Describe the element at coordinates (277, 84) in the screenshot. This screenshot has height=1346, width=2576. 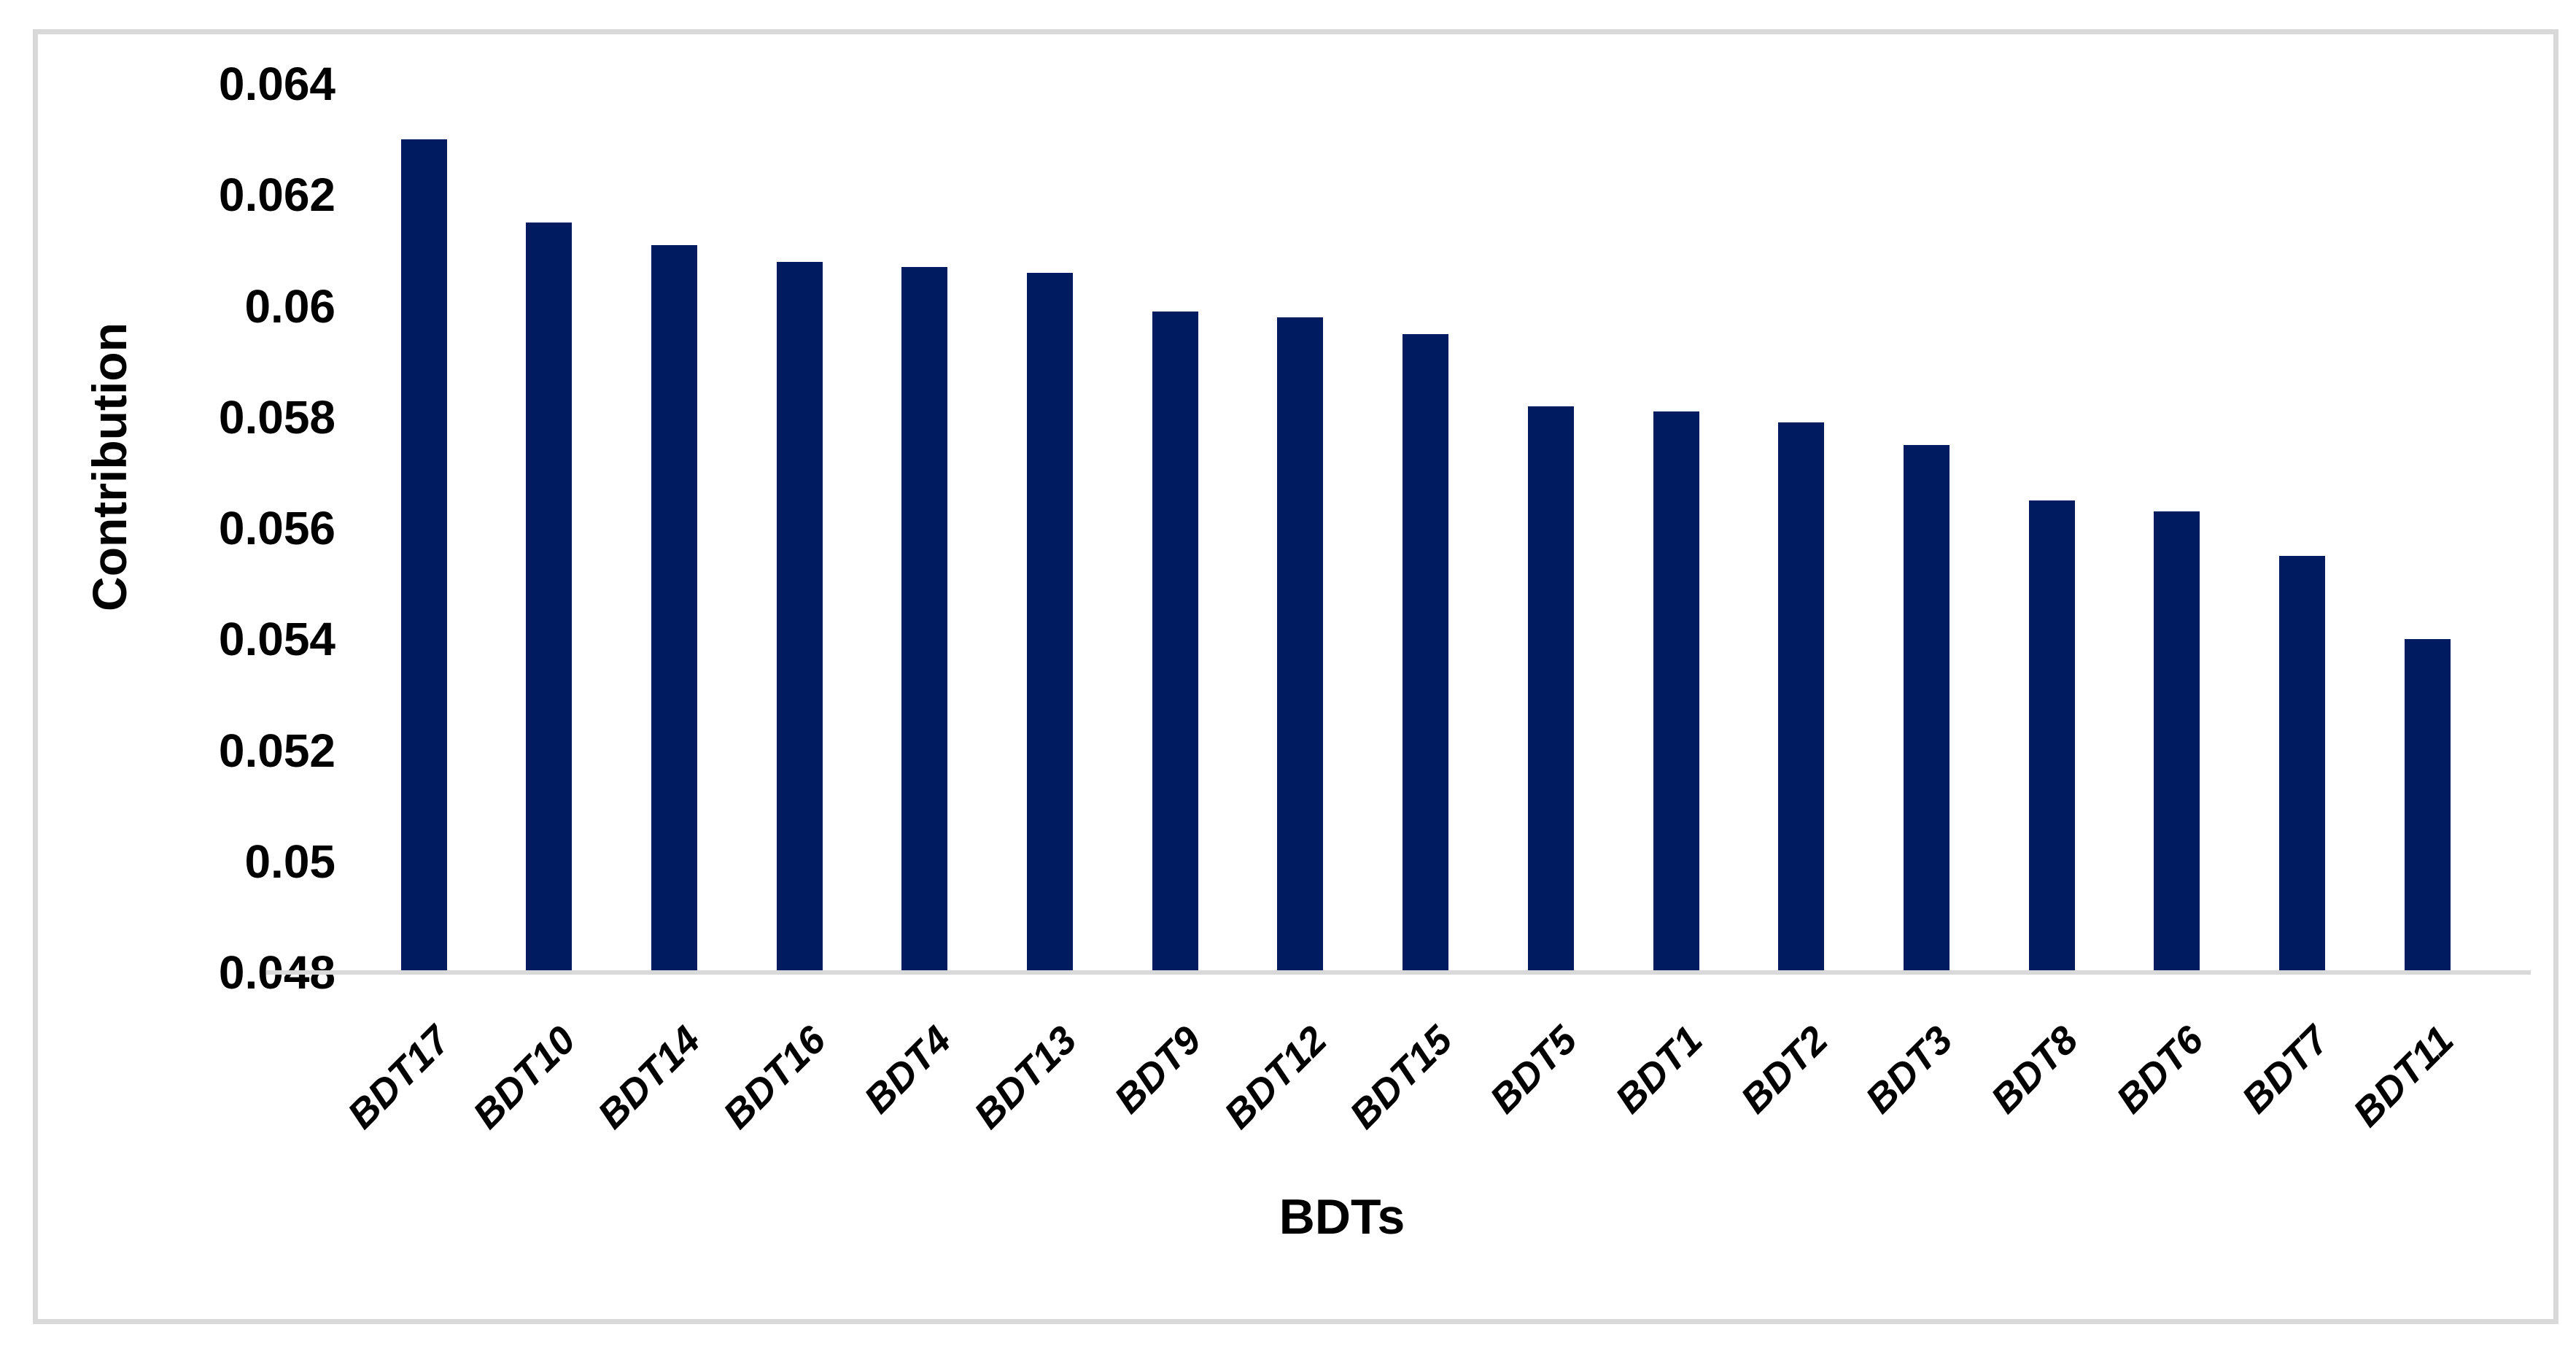
I see `y-tick-label-0.064: 0.064` at that location.